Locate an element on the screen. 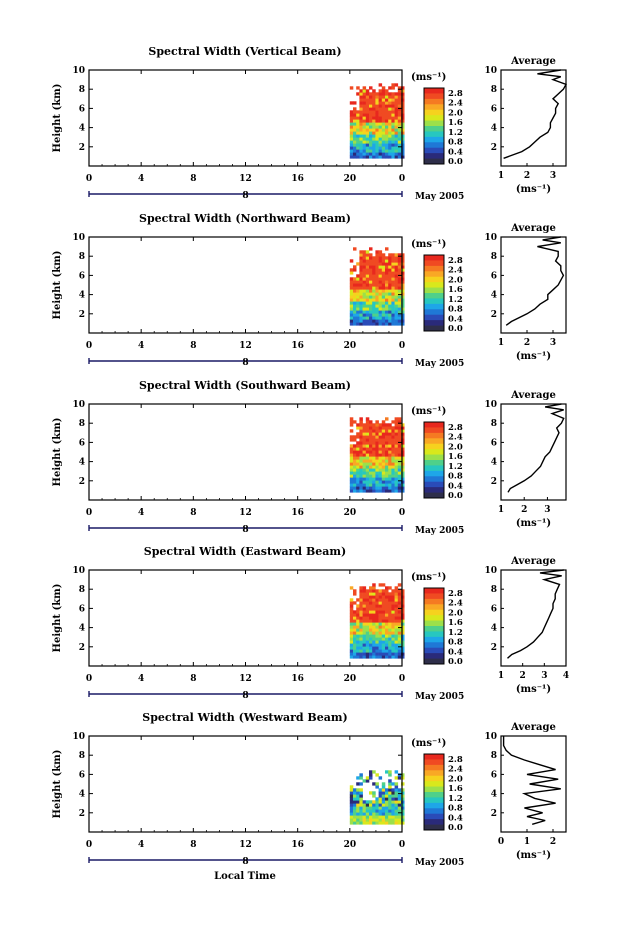  y-tick-label: 2 is located at coordinates (82, 482).